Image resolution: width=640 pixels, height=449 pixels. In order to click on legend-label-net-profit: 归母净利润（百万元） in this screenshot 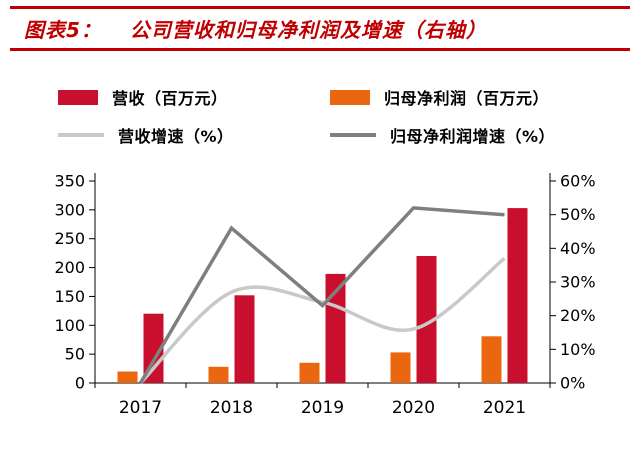, I will do `click(467, 98)`.